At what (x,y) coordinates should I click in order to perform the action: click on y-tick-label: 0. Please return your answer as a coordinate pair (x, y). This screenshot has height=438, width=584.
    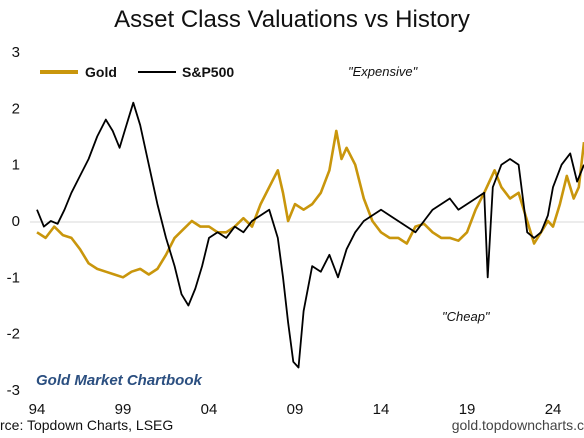
    Looking at the image, I should click on (16, 221).